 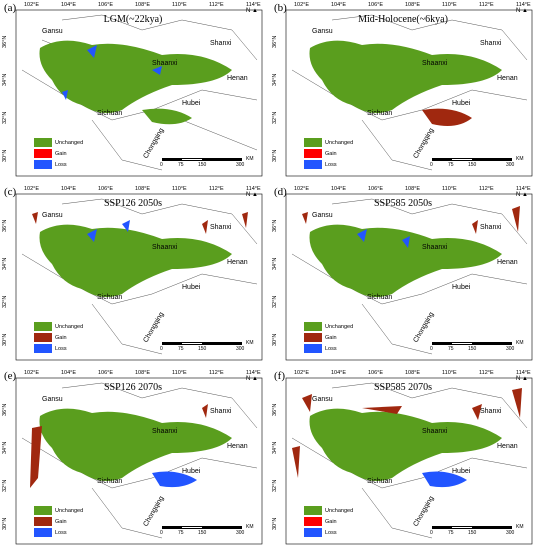 What do you see at coordinates (403, 203) in the screenshot?
I see `panel-title: SSP585 2050s` at bounding box center [403, 203].